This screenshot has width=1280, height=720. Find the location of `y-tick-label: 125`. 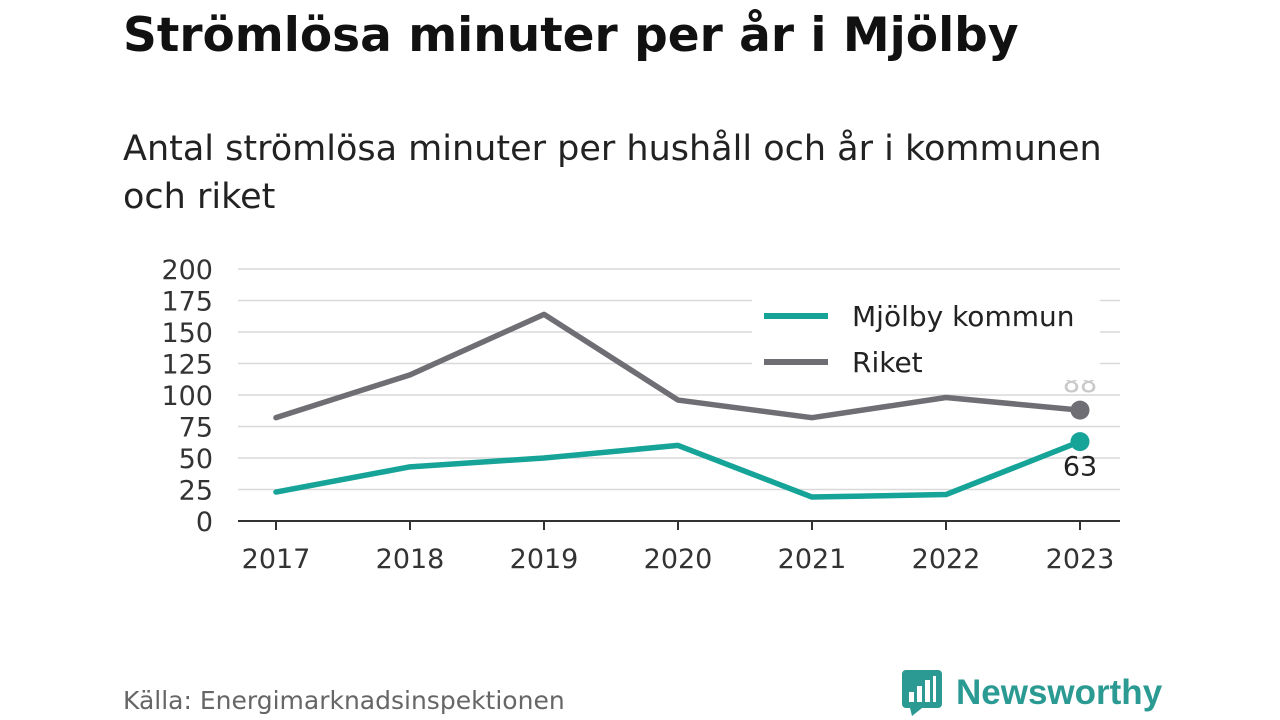

y-tick-label: 125 is located at coordinates (187, 365).